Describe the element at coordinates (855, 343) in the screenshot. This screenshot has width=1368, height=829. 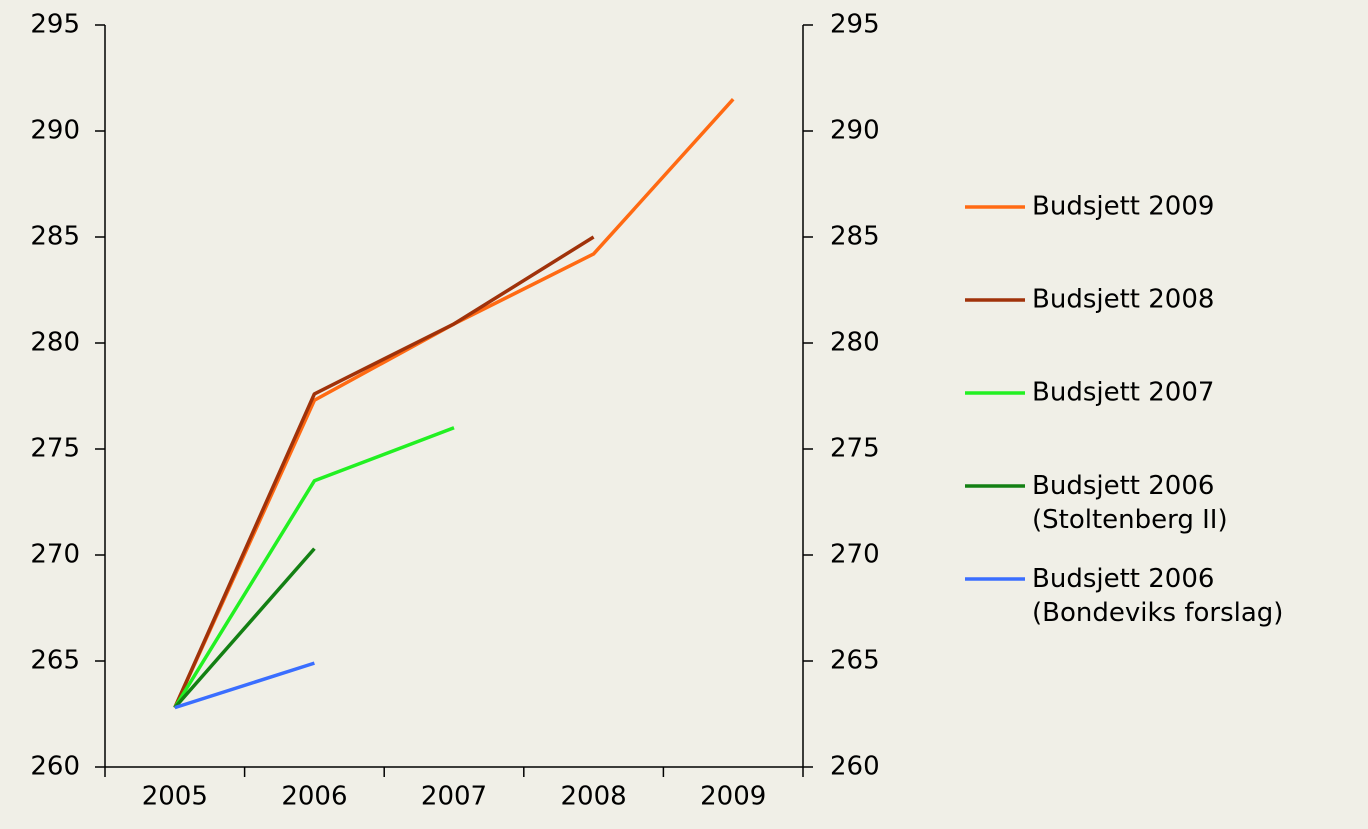
I see `y2-tick-label: 280` at that location.